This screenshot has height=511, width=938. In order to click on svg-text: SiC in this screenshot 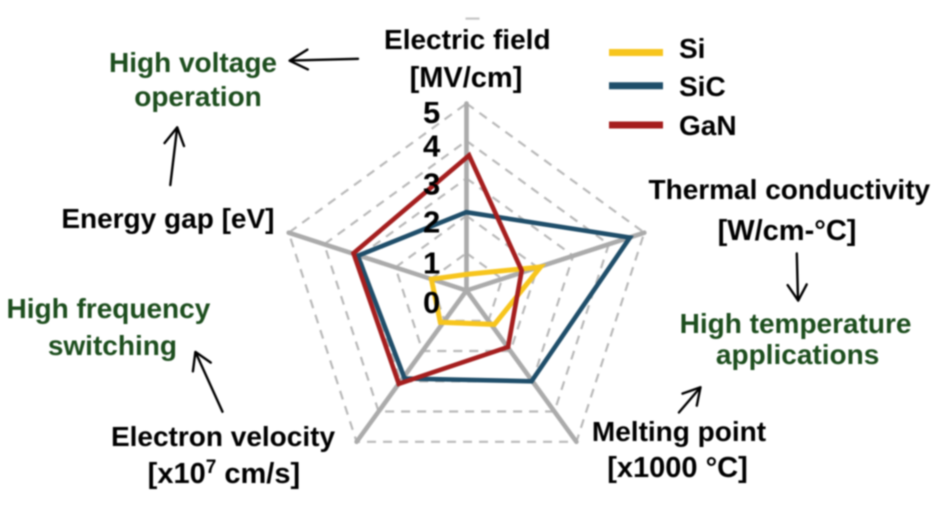, I will do `click(702, 86)`.